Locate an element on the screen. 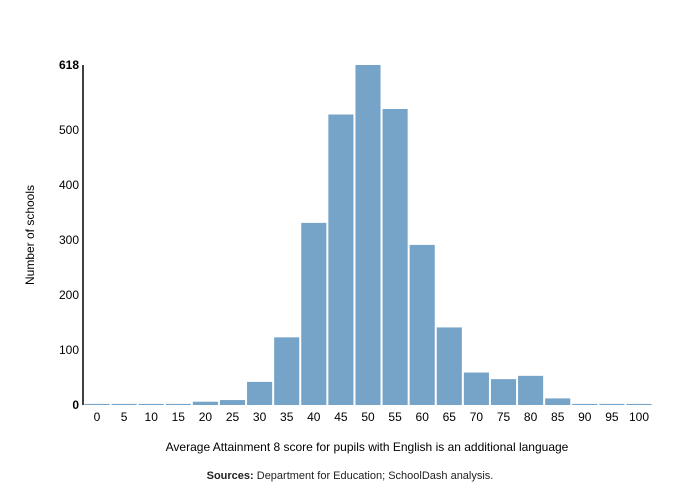 The image size is (700, 500). x-tick-label-50: 50 is located at coordinates (368, 417).